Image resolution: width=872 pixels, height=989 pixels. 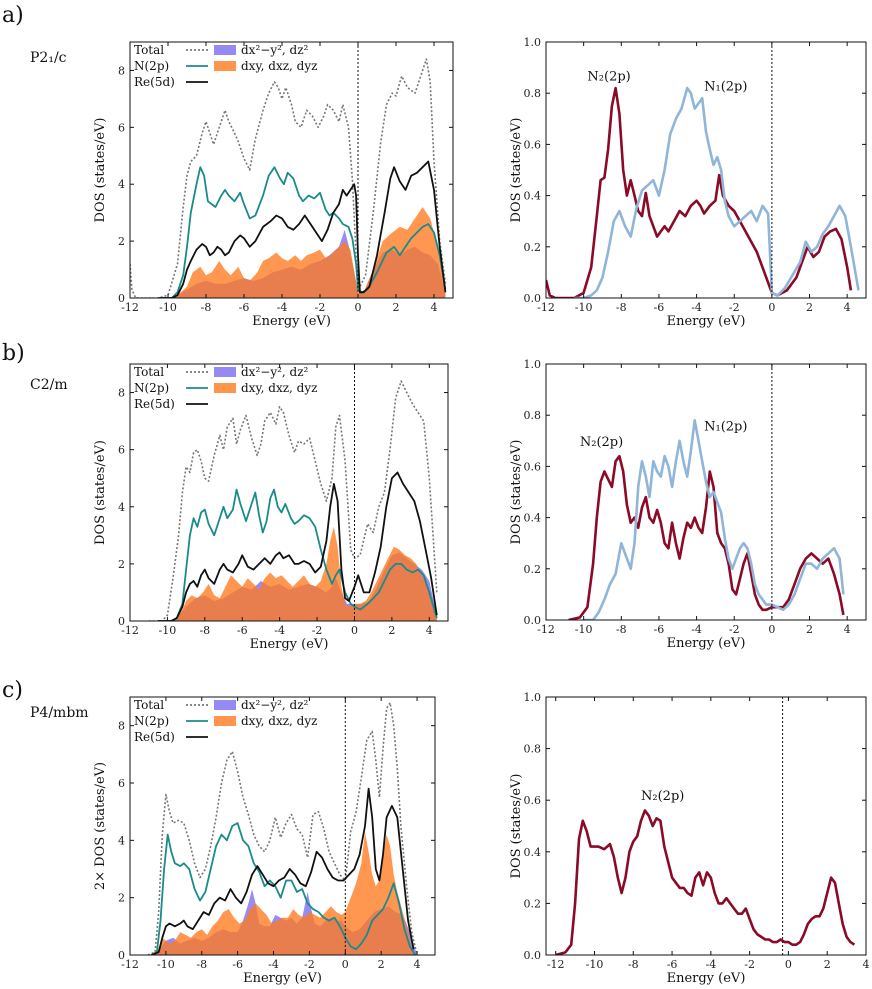 I want to click on y-tick-label: 0.2, so click(x=533, y=247).